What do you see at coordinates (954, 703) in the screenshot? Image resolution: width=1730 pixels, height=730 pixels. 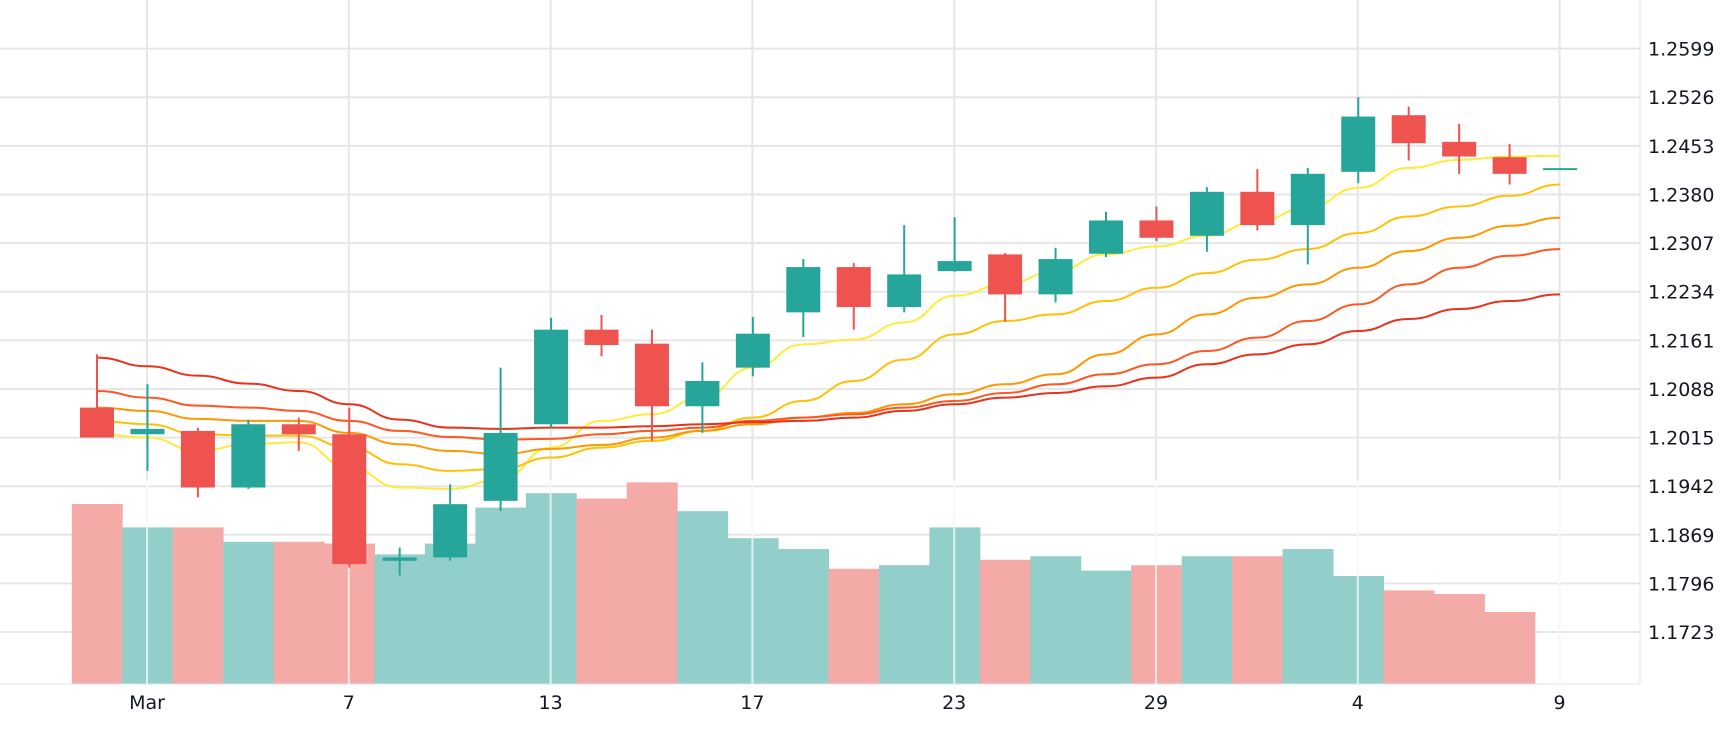 I see `time-tick-label: 23` at bounding box center [954, 703].